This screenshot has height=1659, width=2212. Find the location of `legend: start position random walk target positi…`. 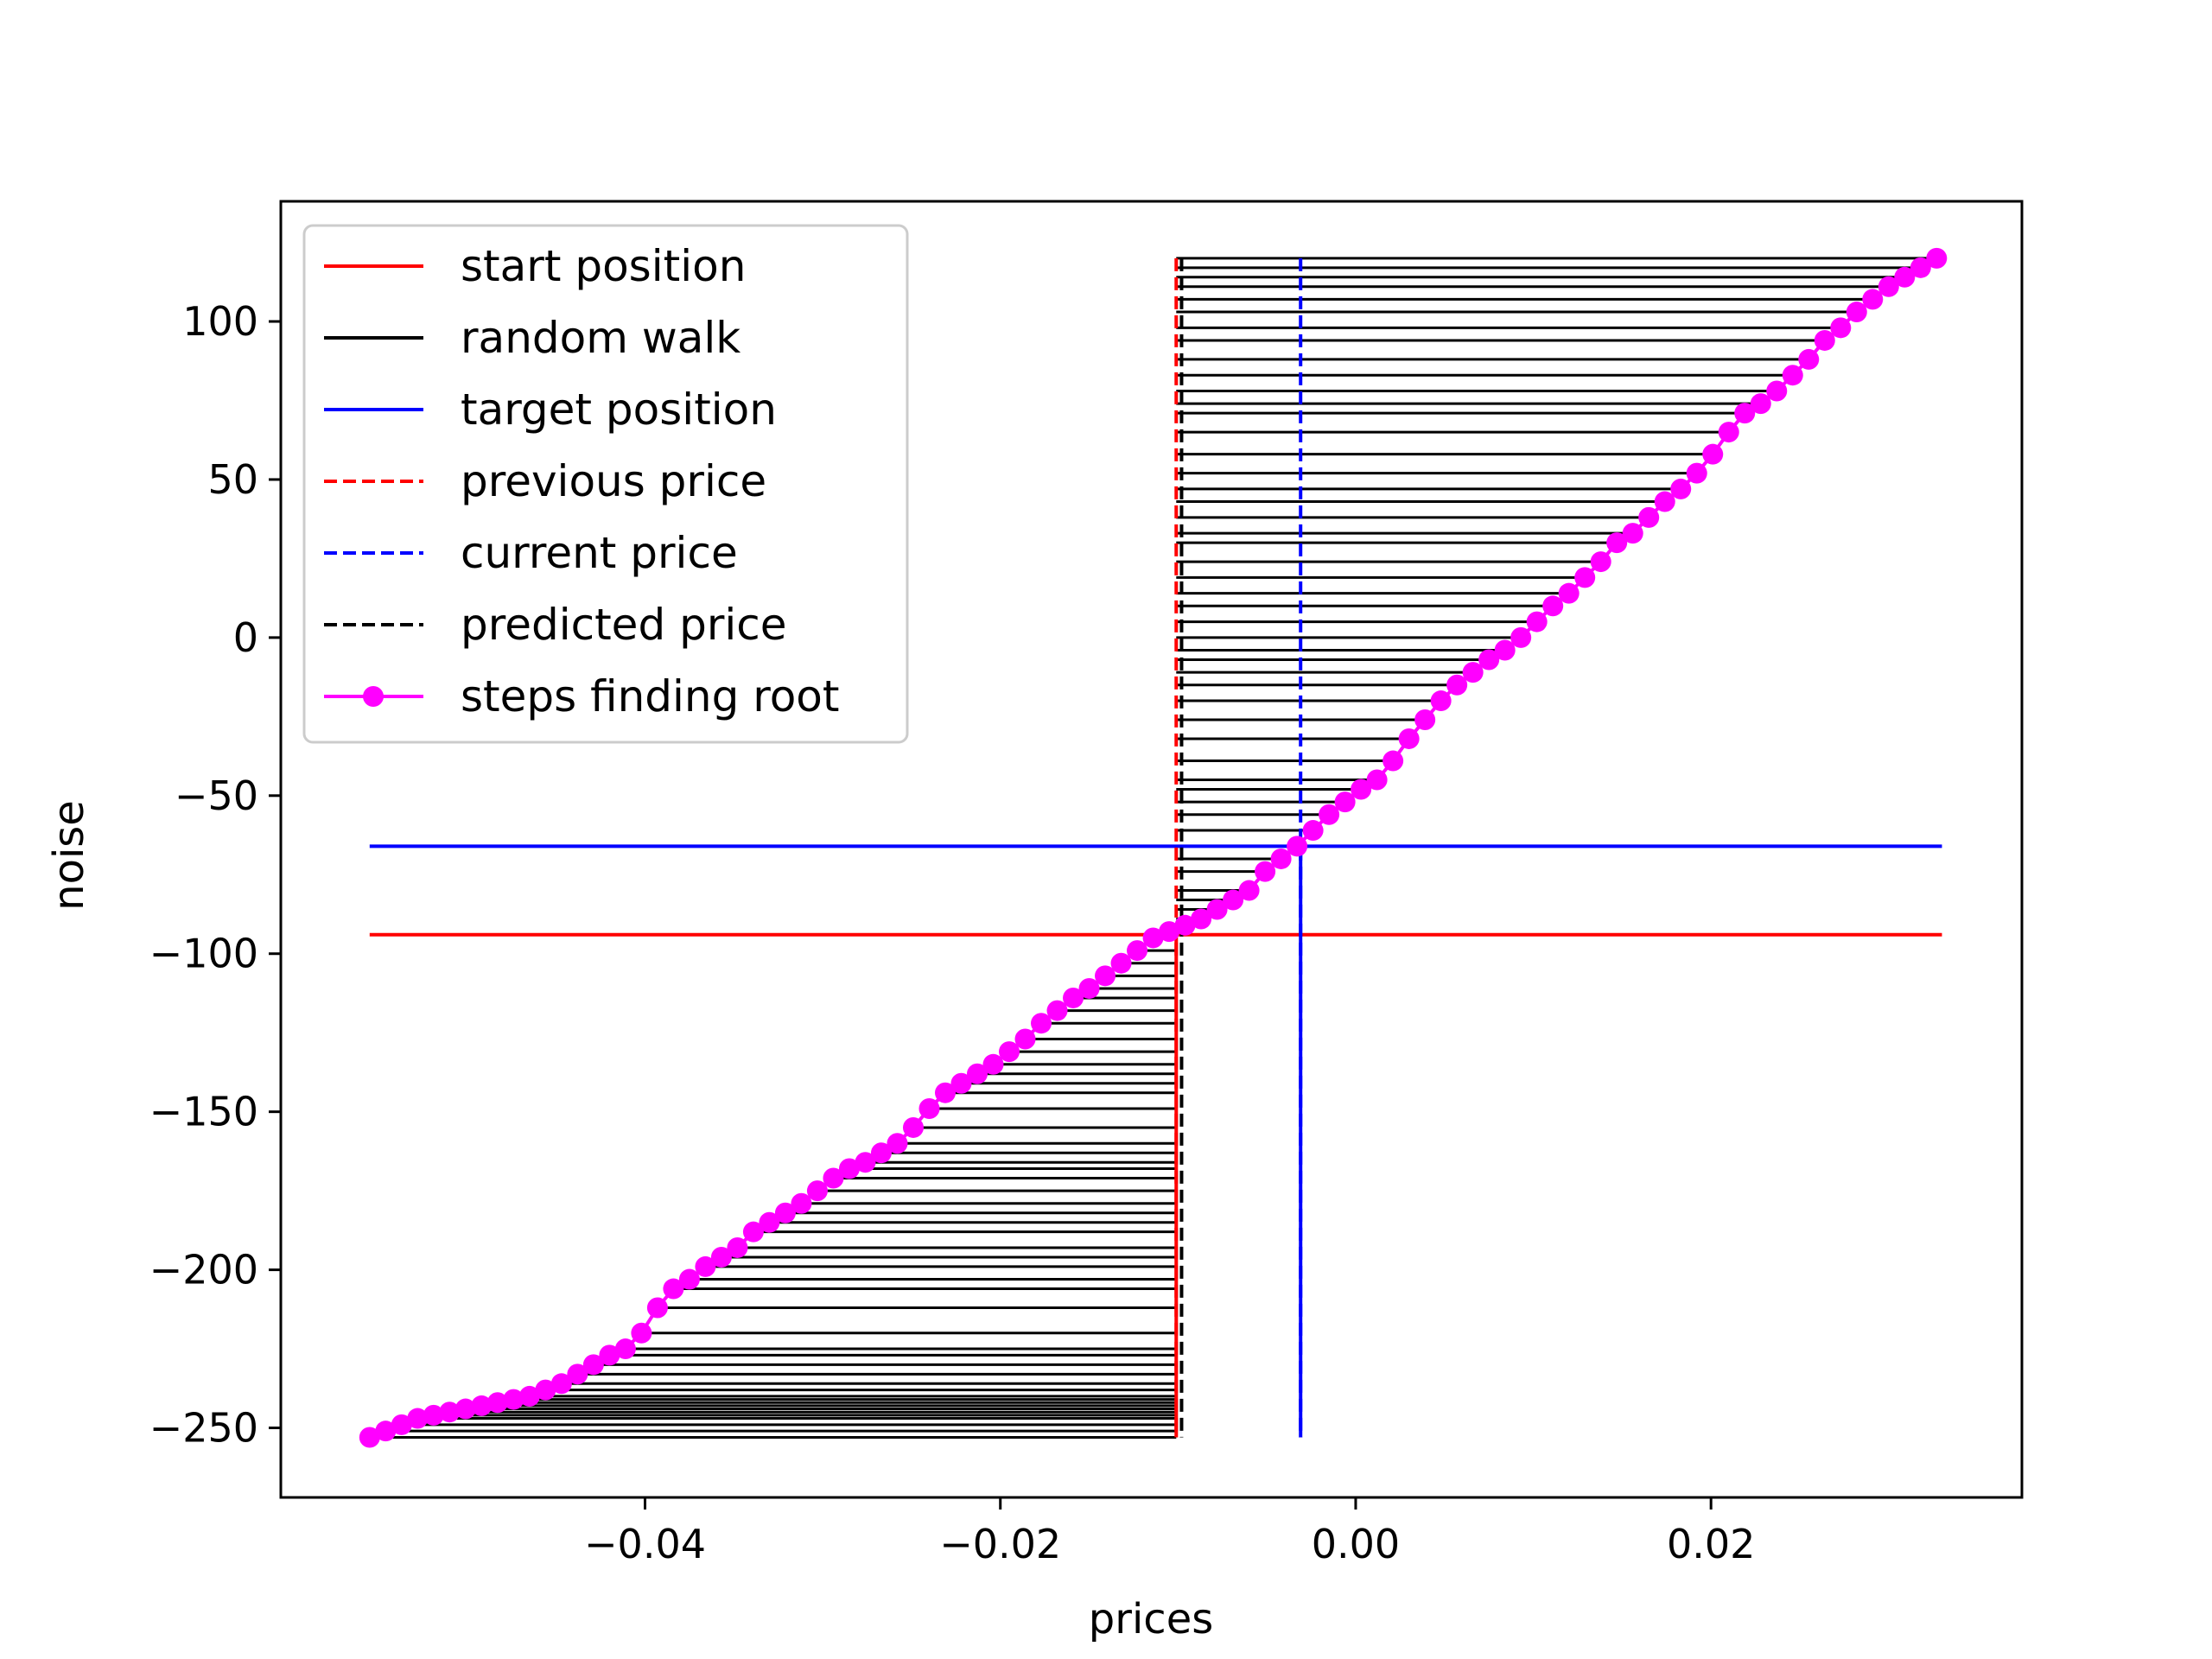

legend: start position random walk target positi… is located at coordinates (605, 484).